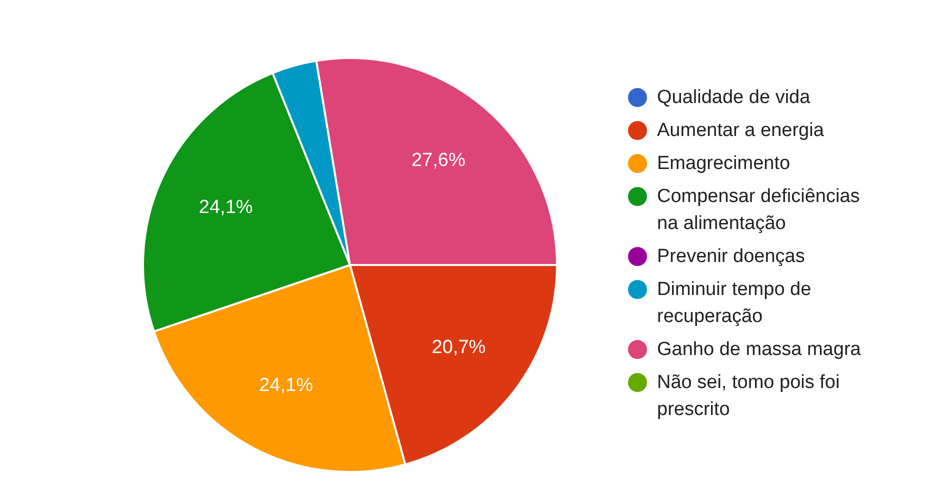 This screenshot has height=498, width=945. I want to click on legend-label: Emagrecimento, so click(724, 164).